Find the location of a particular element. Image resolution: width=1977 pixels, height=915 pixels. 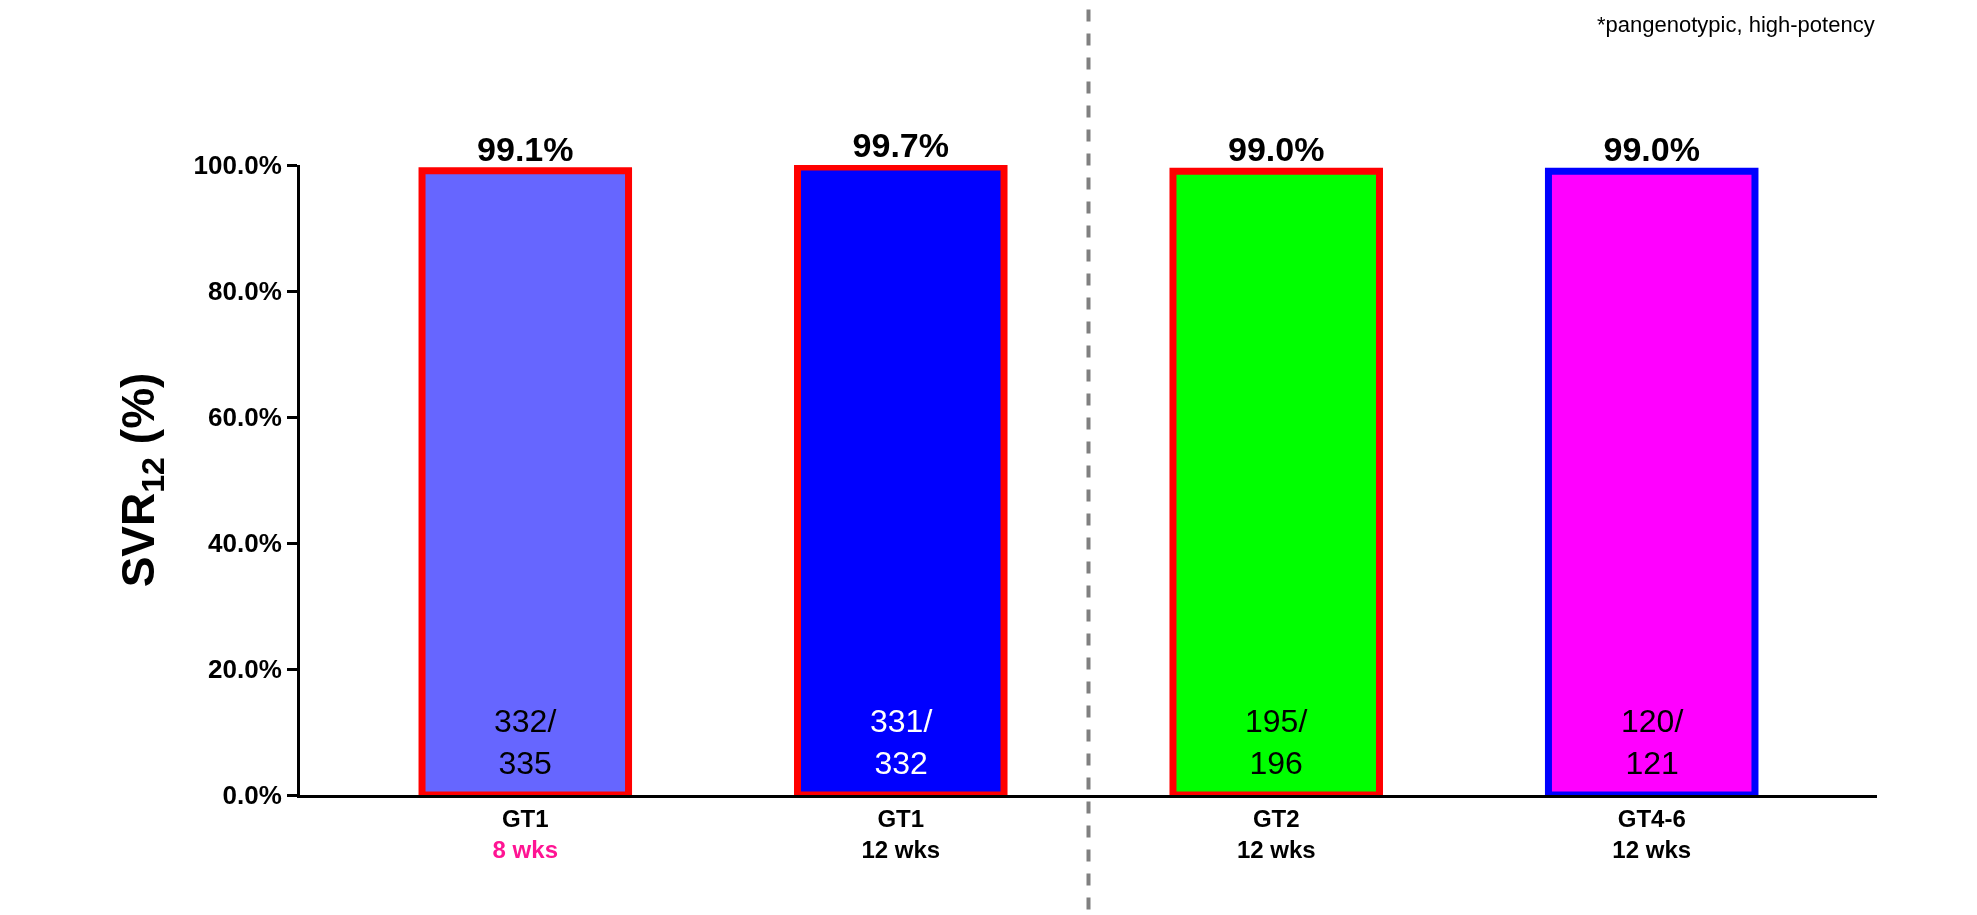

y-tick-label: 100.0% is located at coordinates (237, 165).